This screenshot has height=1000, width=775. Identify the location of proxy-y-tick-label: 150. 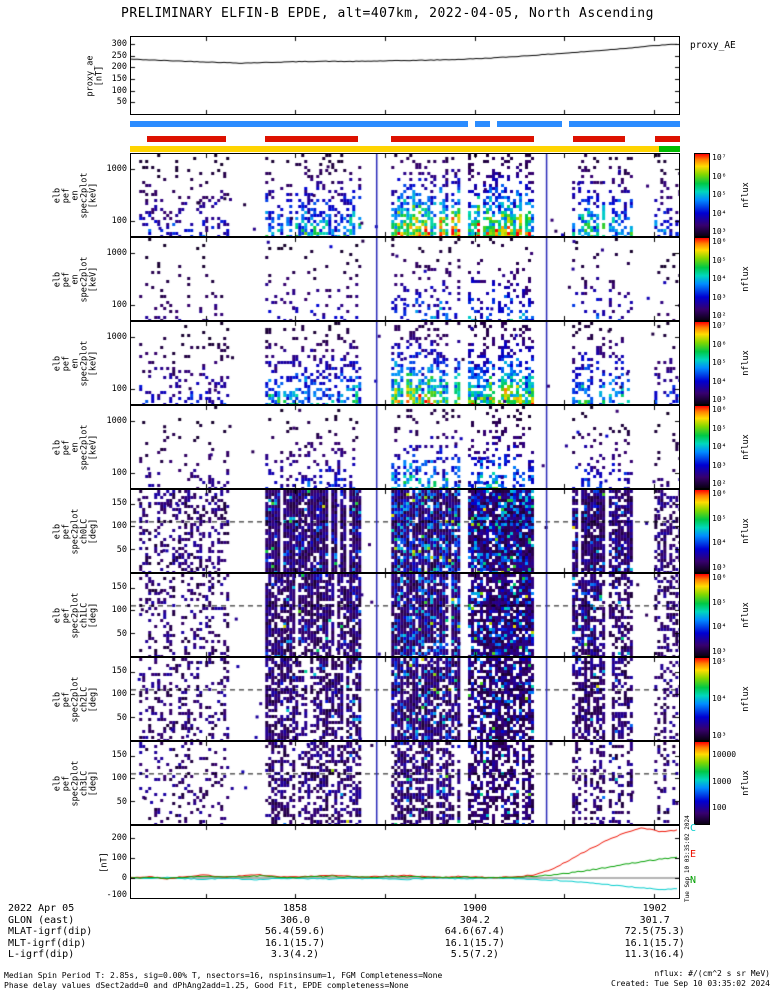
(119, 79).